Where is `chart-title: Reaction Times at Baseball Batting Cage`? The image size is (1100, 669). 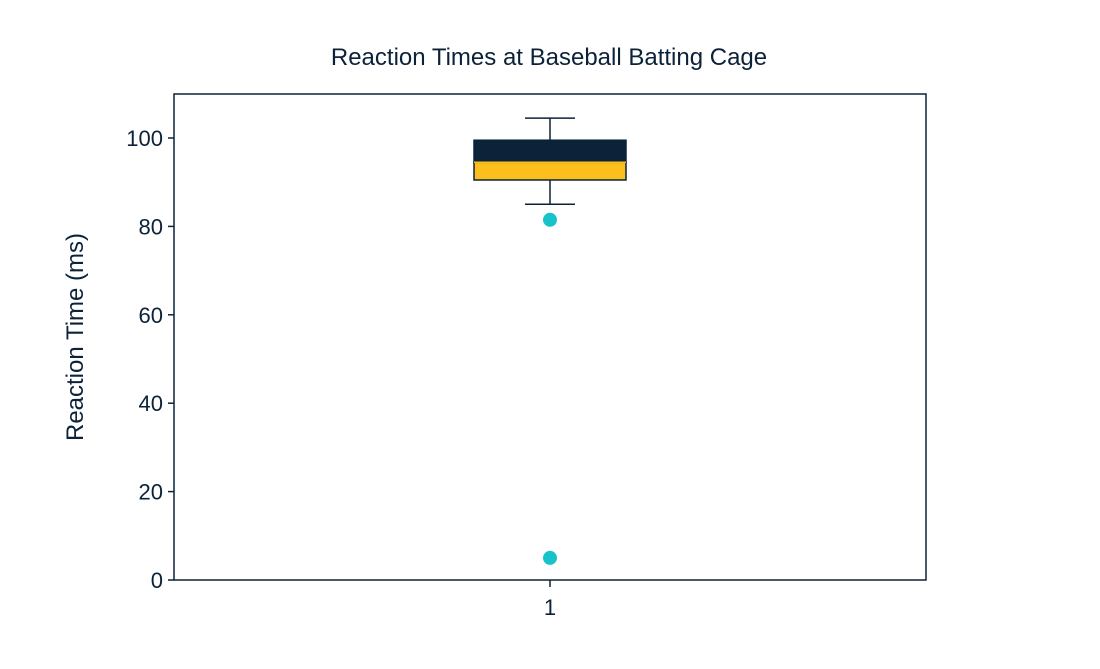 chart-title: Reaction Times at Baseball Batting Cage is located at coordinates (549, 57).